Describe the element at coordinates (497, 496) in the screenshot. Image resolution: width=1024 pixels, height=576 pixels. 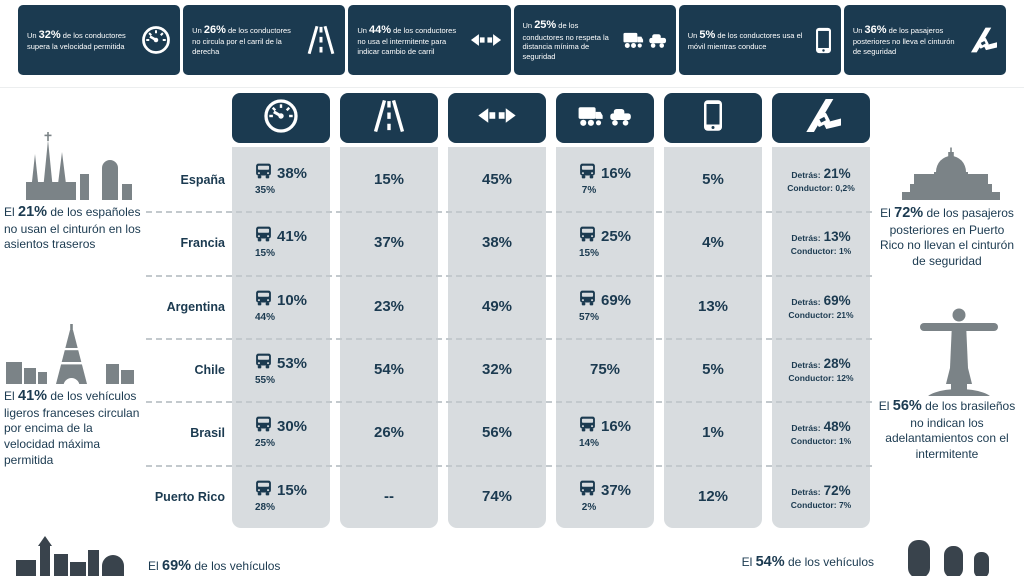
I see `turn-signal-value: 74%` at that location.